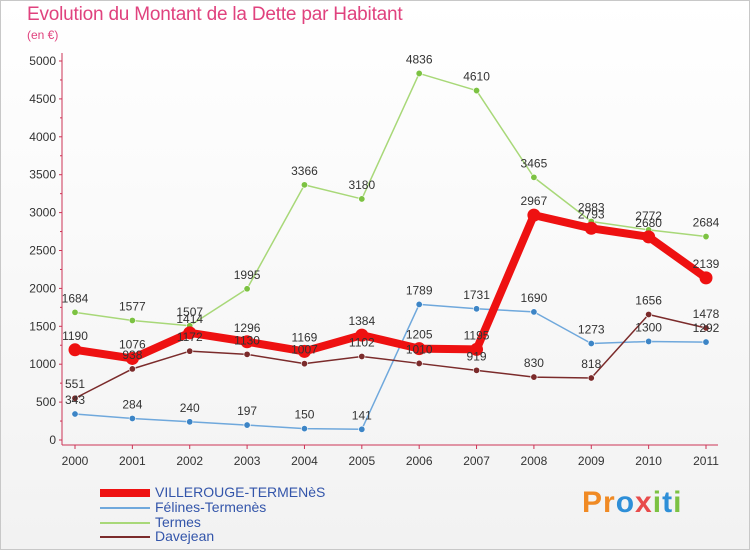 Image resolution: width=750 pixels, height=550 pixels. Describe the element at coordinates (476, 77) in the screenshot. I see `data-label: 4610` at that location.